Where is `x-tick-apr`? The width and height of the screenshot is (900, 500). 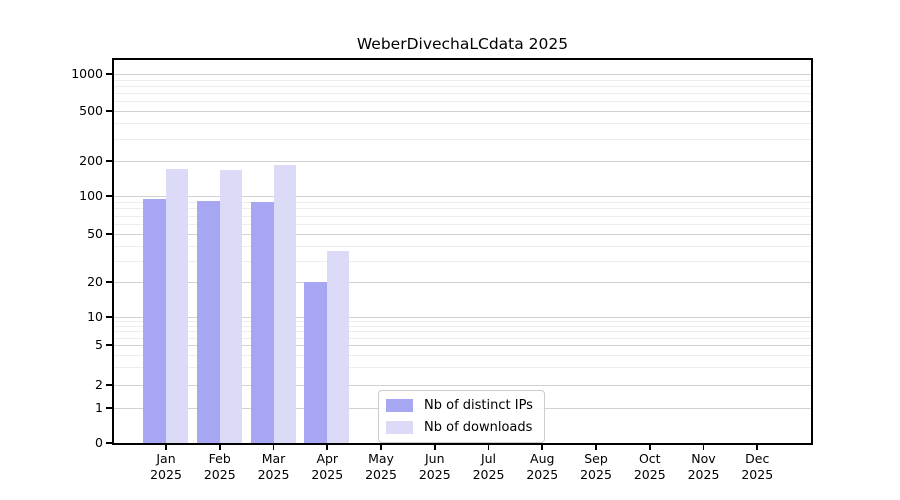 x-tick-apr is located at coordinates (327, 447).